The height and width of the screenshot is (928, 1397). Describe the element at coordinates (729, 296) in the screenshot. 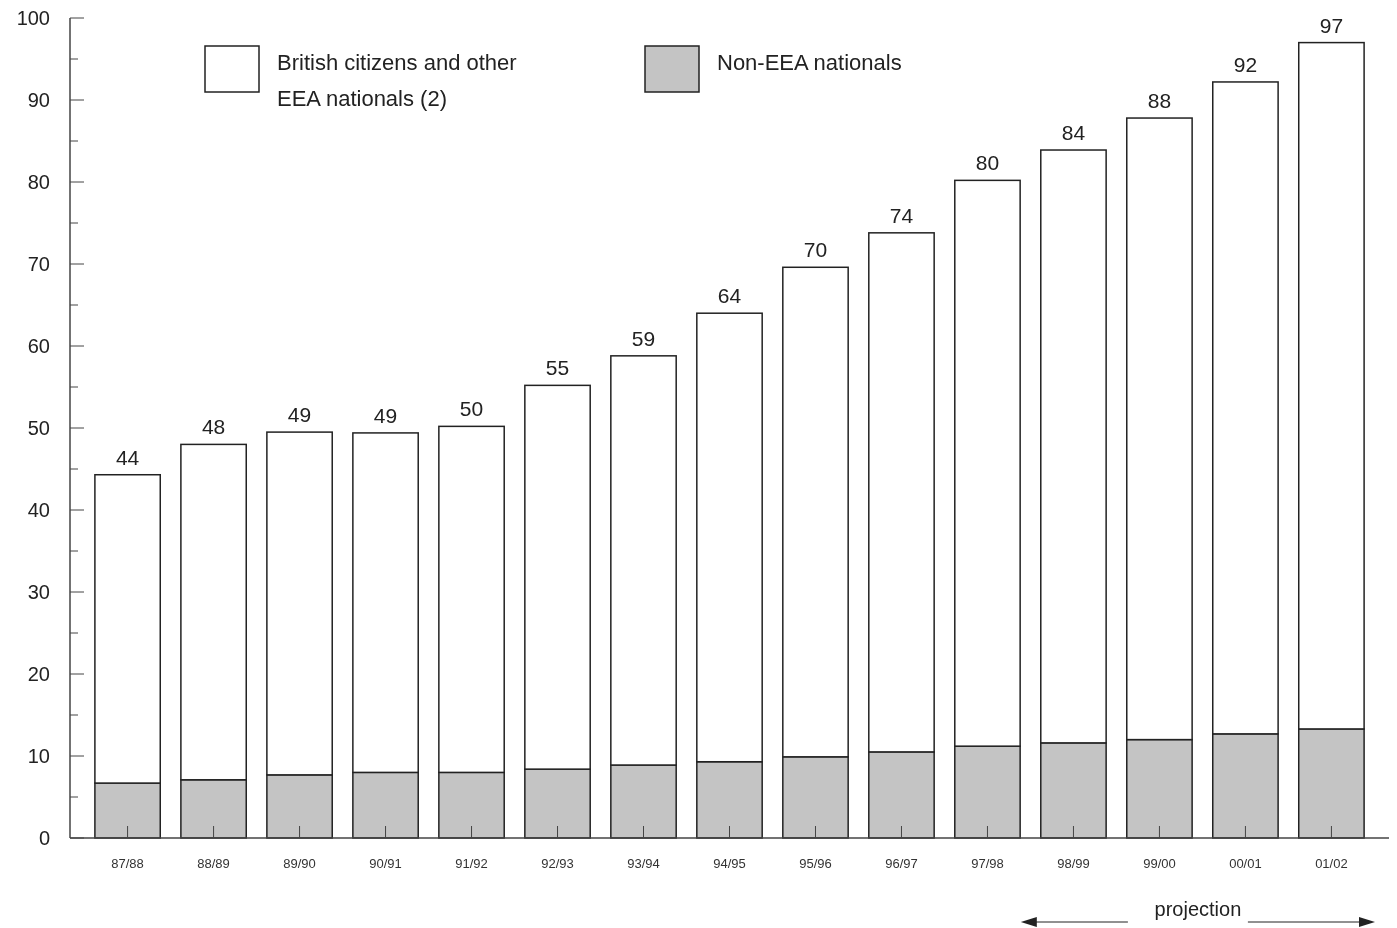

I see `total-label: 64` at that location.